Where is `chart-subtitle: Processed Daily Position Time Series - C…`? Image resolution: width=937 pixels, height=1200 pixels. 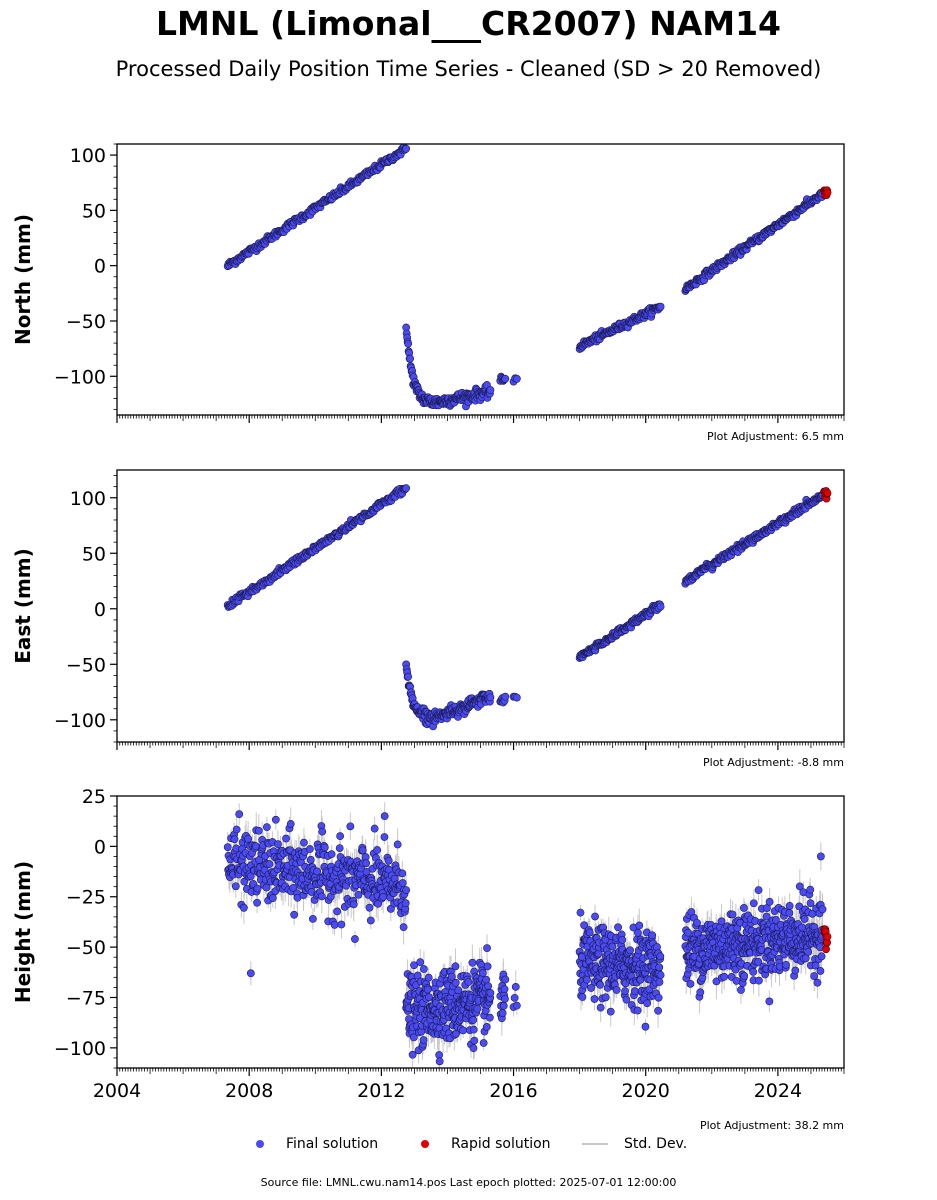 chart-subtitle: Processed Daily Position Time Series - C… is located at coordinates (468, 69).